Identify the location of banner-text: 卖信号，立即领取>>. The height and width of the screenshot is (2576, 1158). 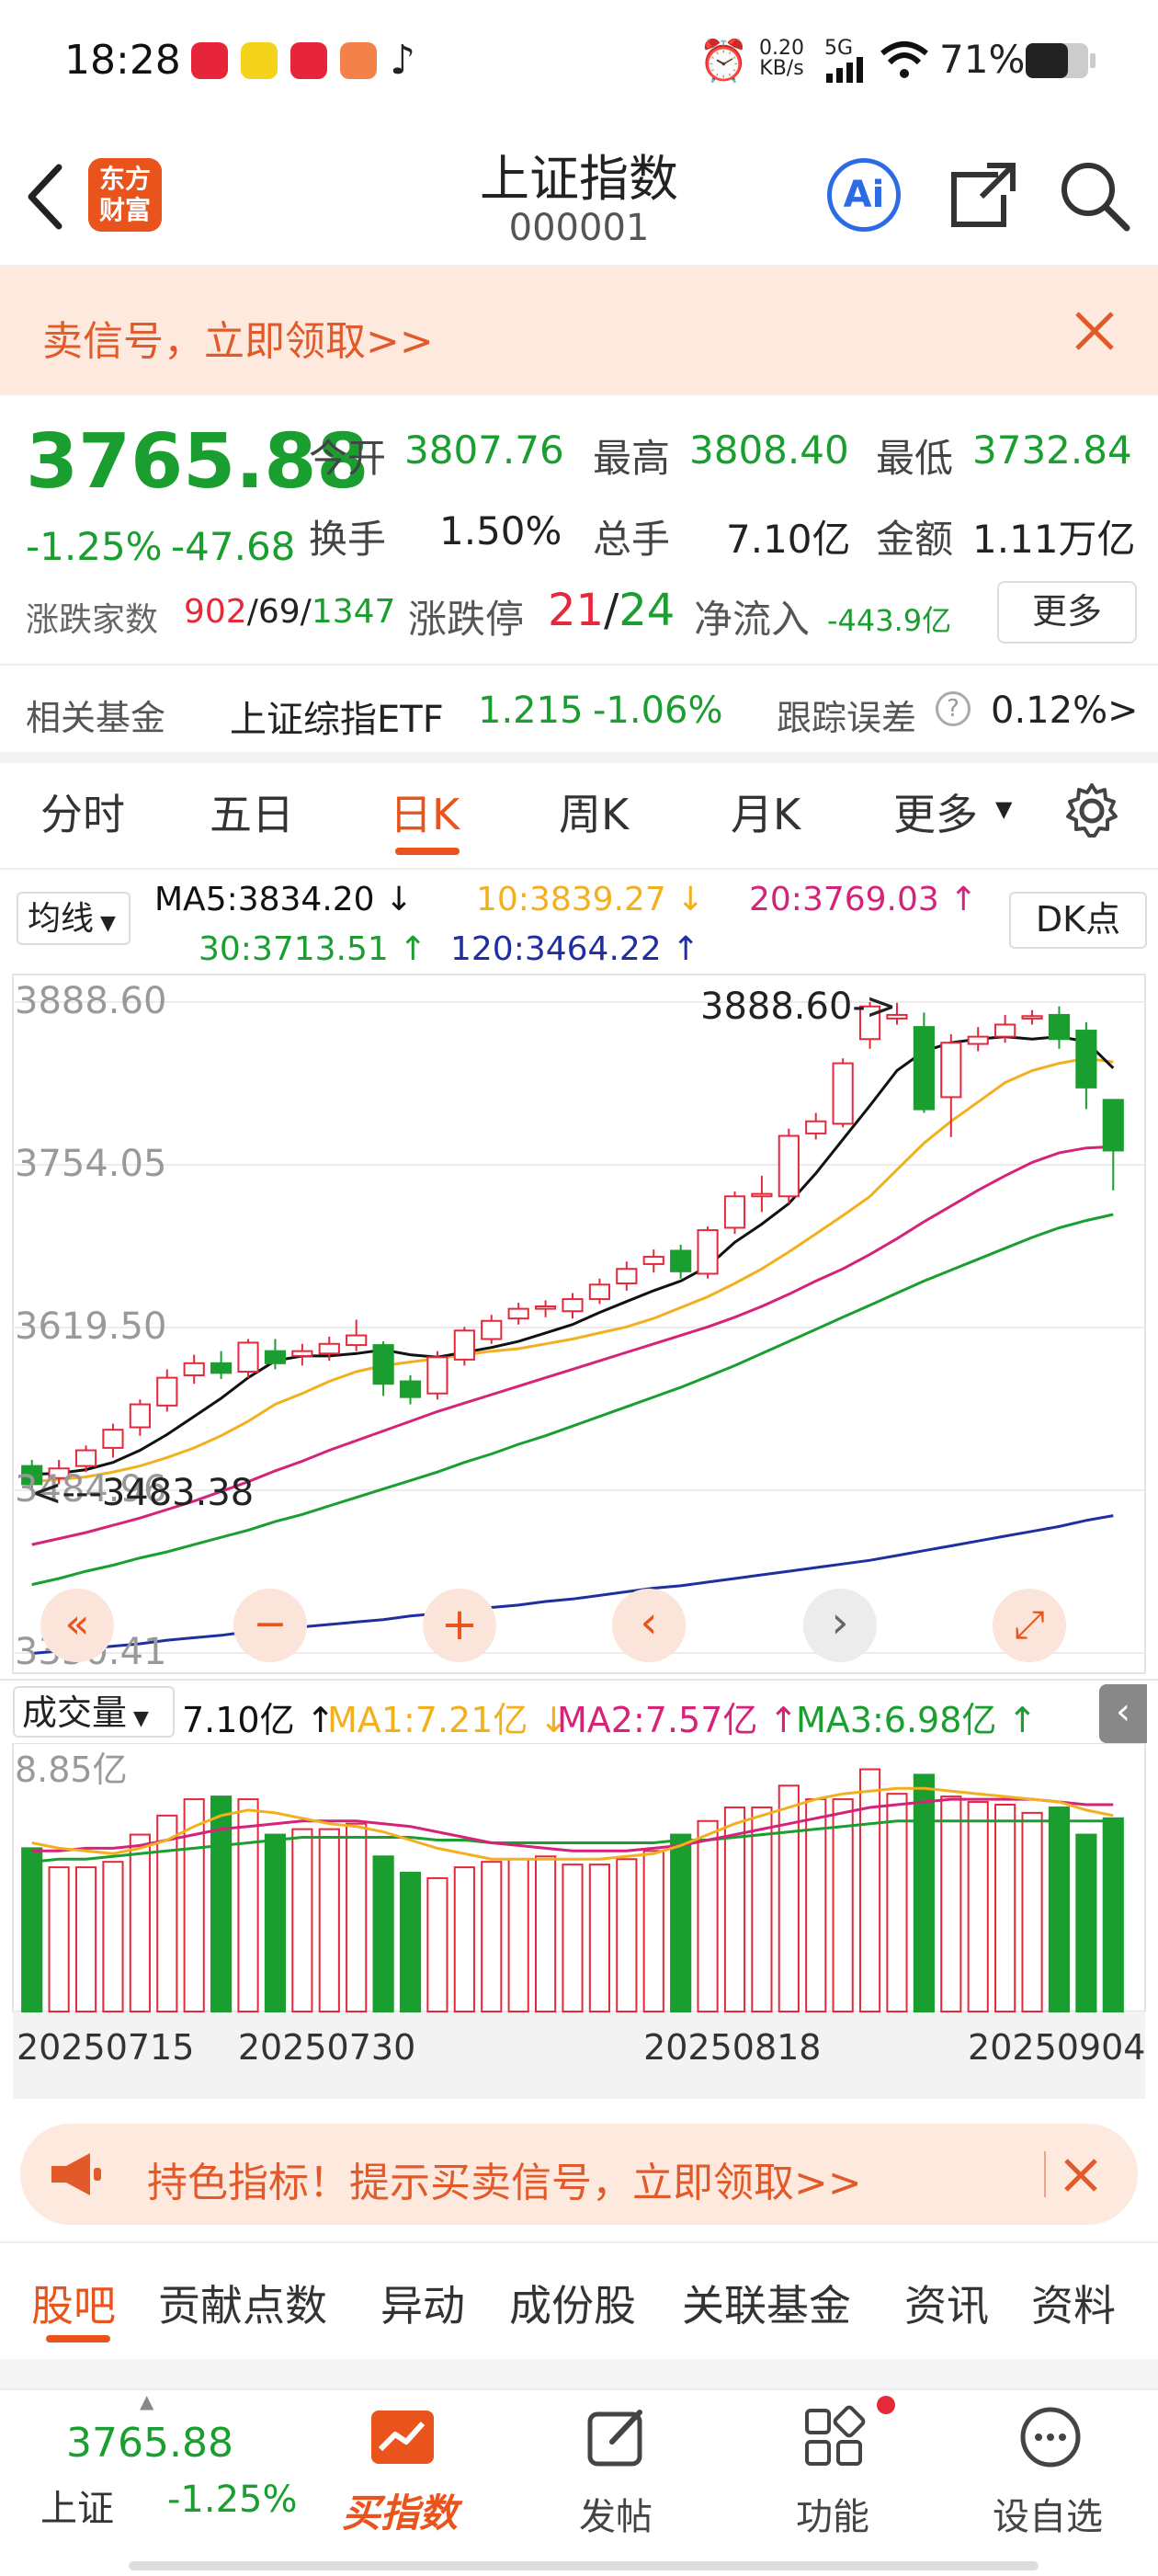
(238, 341).